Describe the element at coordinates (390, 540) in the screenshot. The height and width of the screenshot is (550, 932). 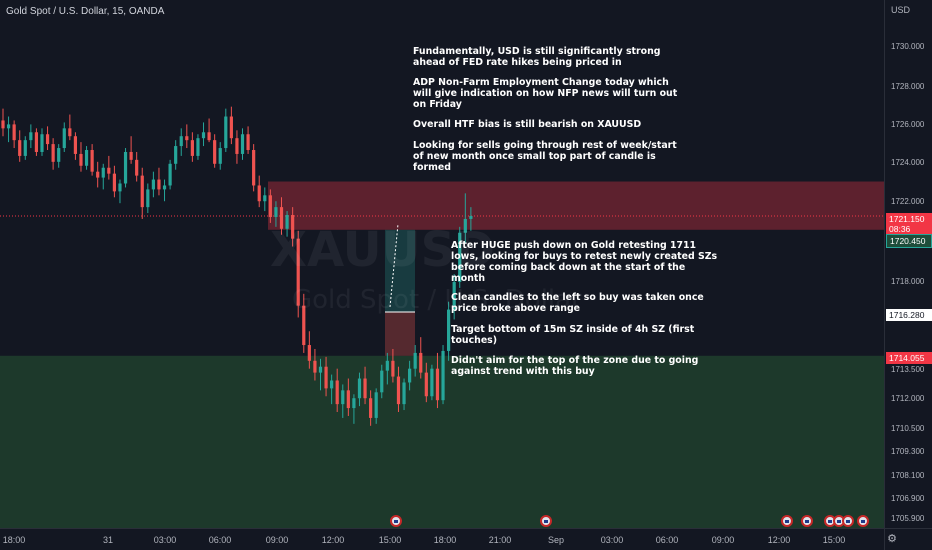
I see `time-tick: 15:00` at that location.